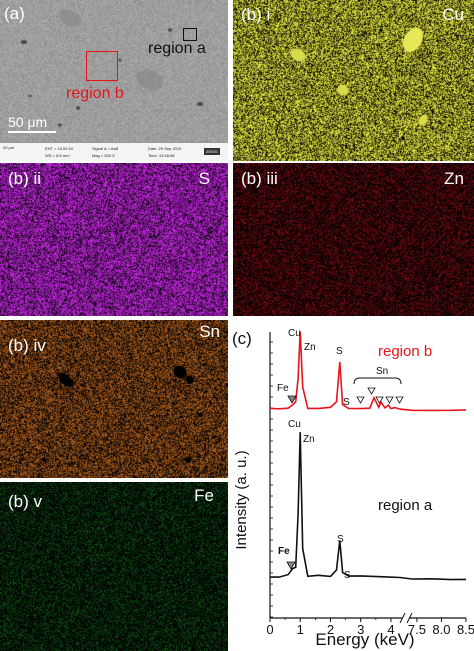  What do you see at coordinates (9, 147) in the screenshot?
I see `sem-scale: 20 μm` at bounding box center [9, 147].